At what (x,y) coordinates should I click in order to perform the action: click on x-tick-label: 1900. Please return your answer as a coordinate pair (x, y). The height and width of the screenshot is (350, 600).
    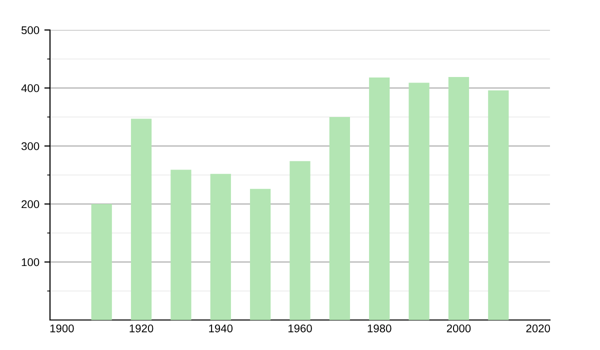
    Looking at the image, I should click on (62, 328).